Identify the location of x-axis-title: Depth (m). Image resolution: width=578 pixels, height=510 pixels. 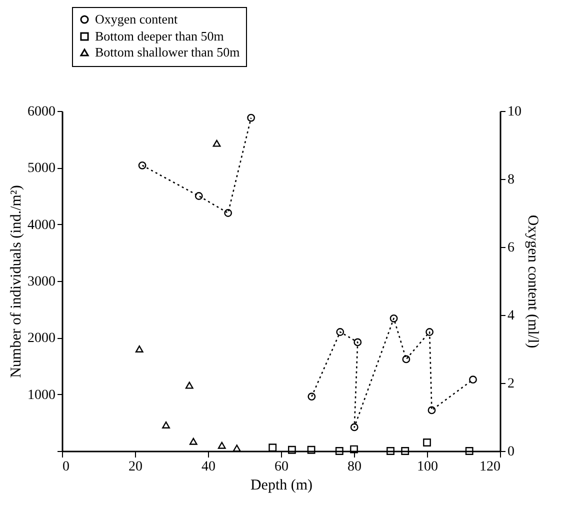
(281, 486).